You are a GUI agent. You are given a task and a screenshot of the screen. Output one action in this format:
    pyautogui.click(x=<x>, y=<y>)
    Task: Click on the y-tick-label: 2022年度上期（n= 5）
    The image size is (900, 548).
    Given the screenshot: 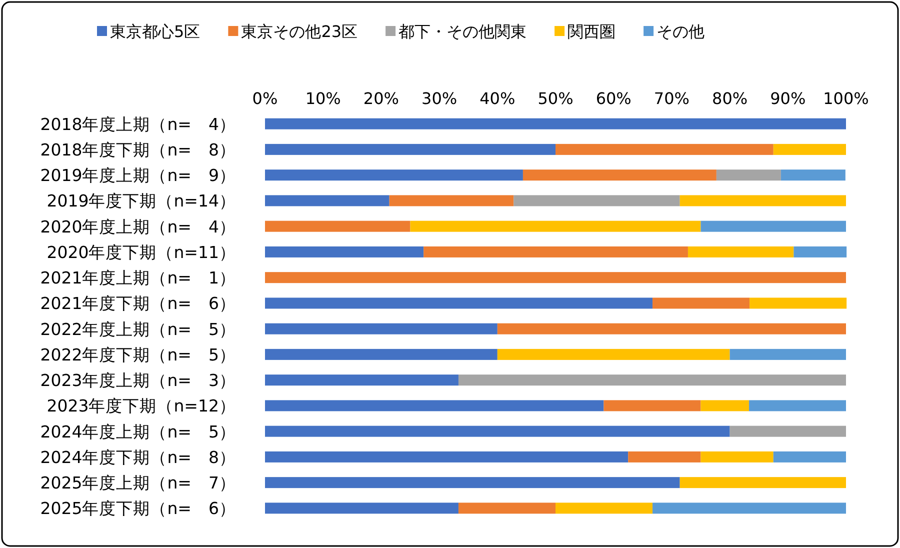 What is the action you would take?
    pyautogui.click(x=138, y=329)
    